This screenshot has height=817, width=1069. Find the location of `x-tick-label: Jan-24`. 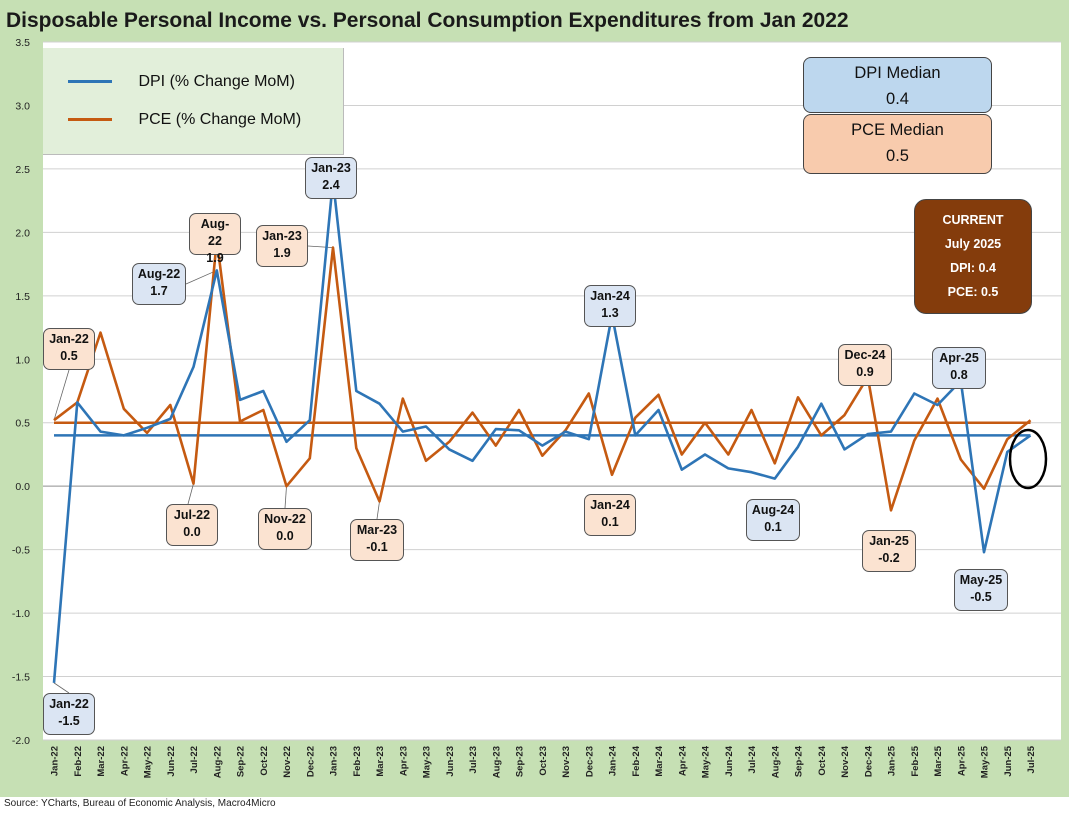

x-tick-label: Jan-24 is located at coordinates (613, 760).